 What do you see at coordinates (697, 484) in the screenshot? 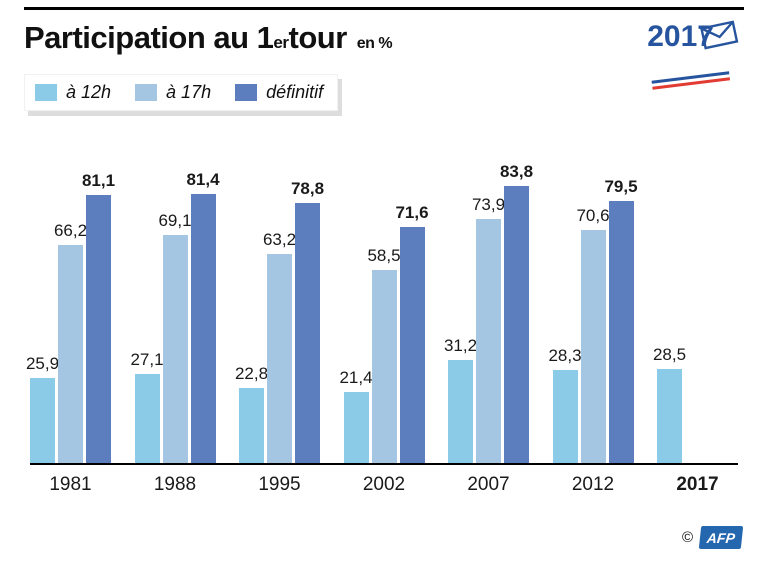
I see `x-axis-label: 2017` at bounding box center [697, 484].